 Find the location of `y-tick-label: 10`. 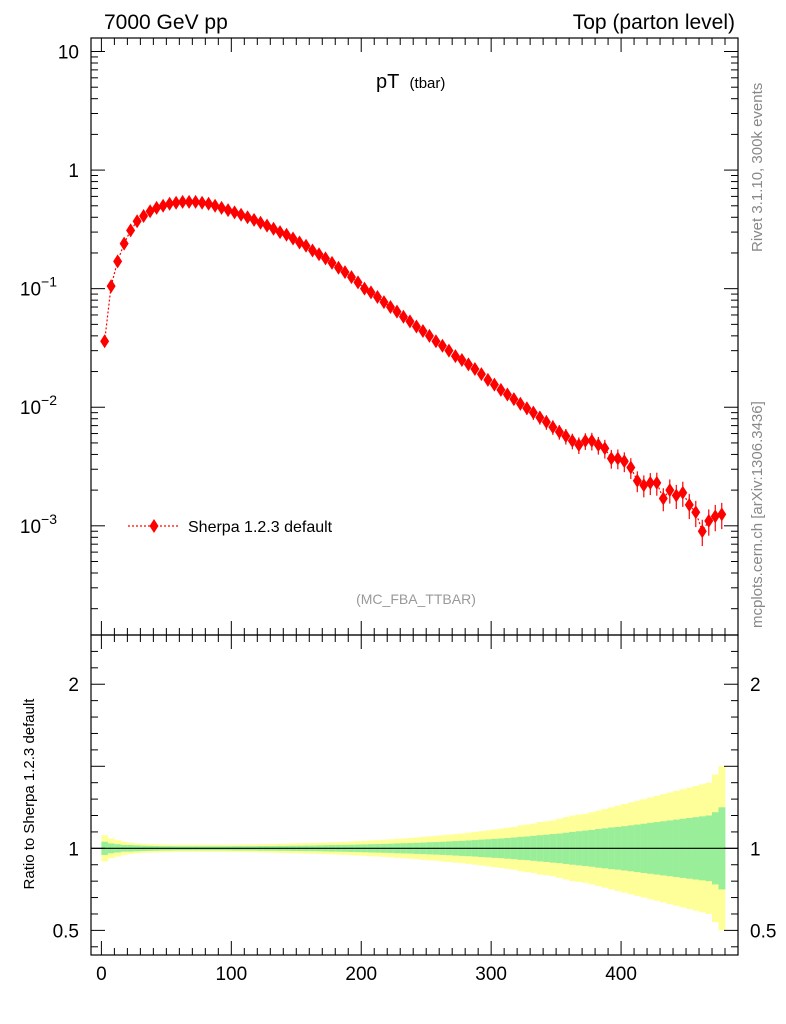

y-tick-label: 10 is located at coordinates (68, 53).